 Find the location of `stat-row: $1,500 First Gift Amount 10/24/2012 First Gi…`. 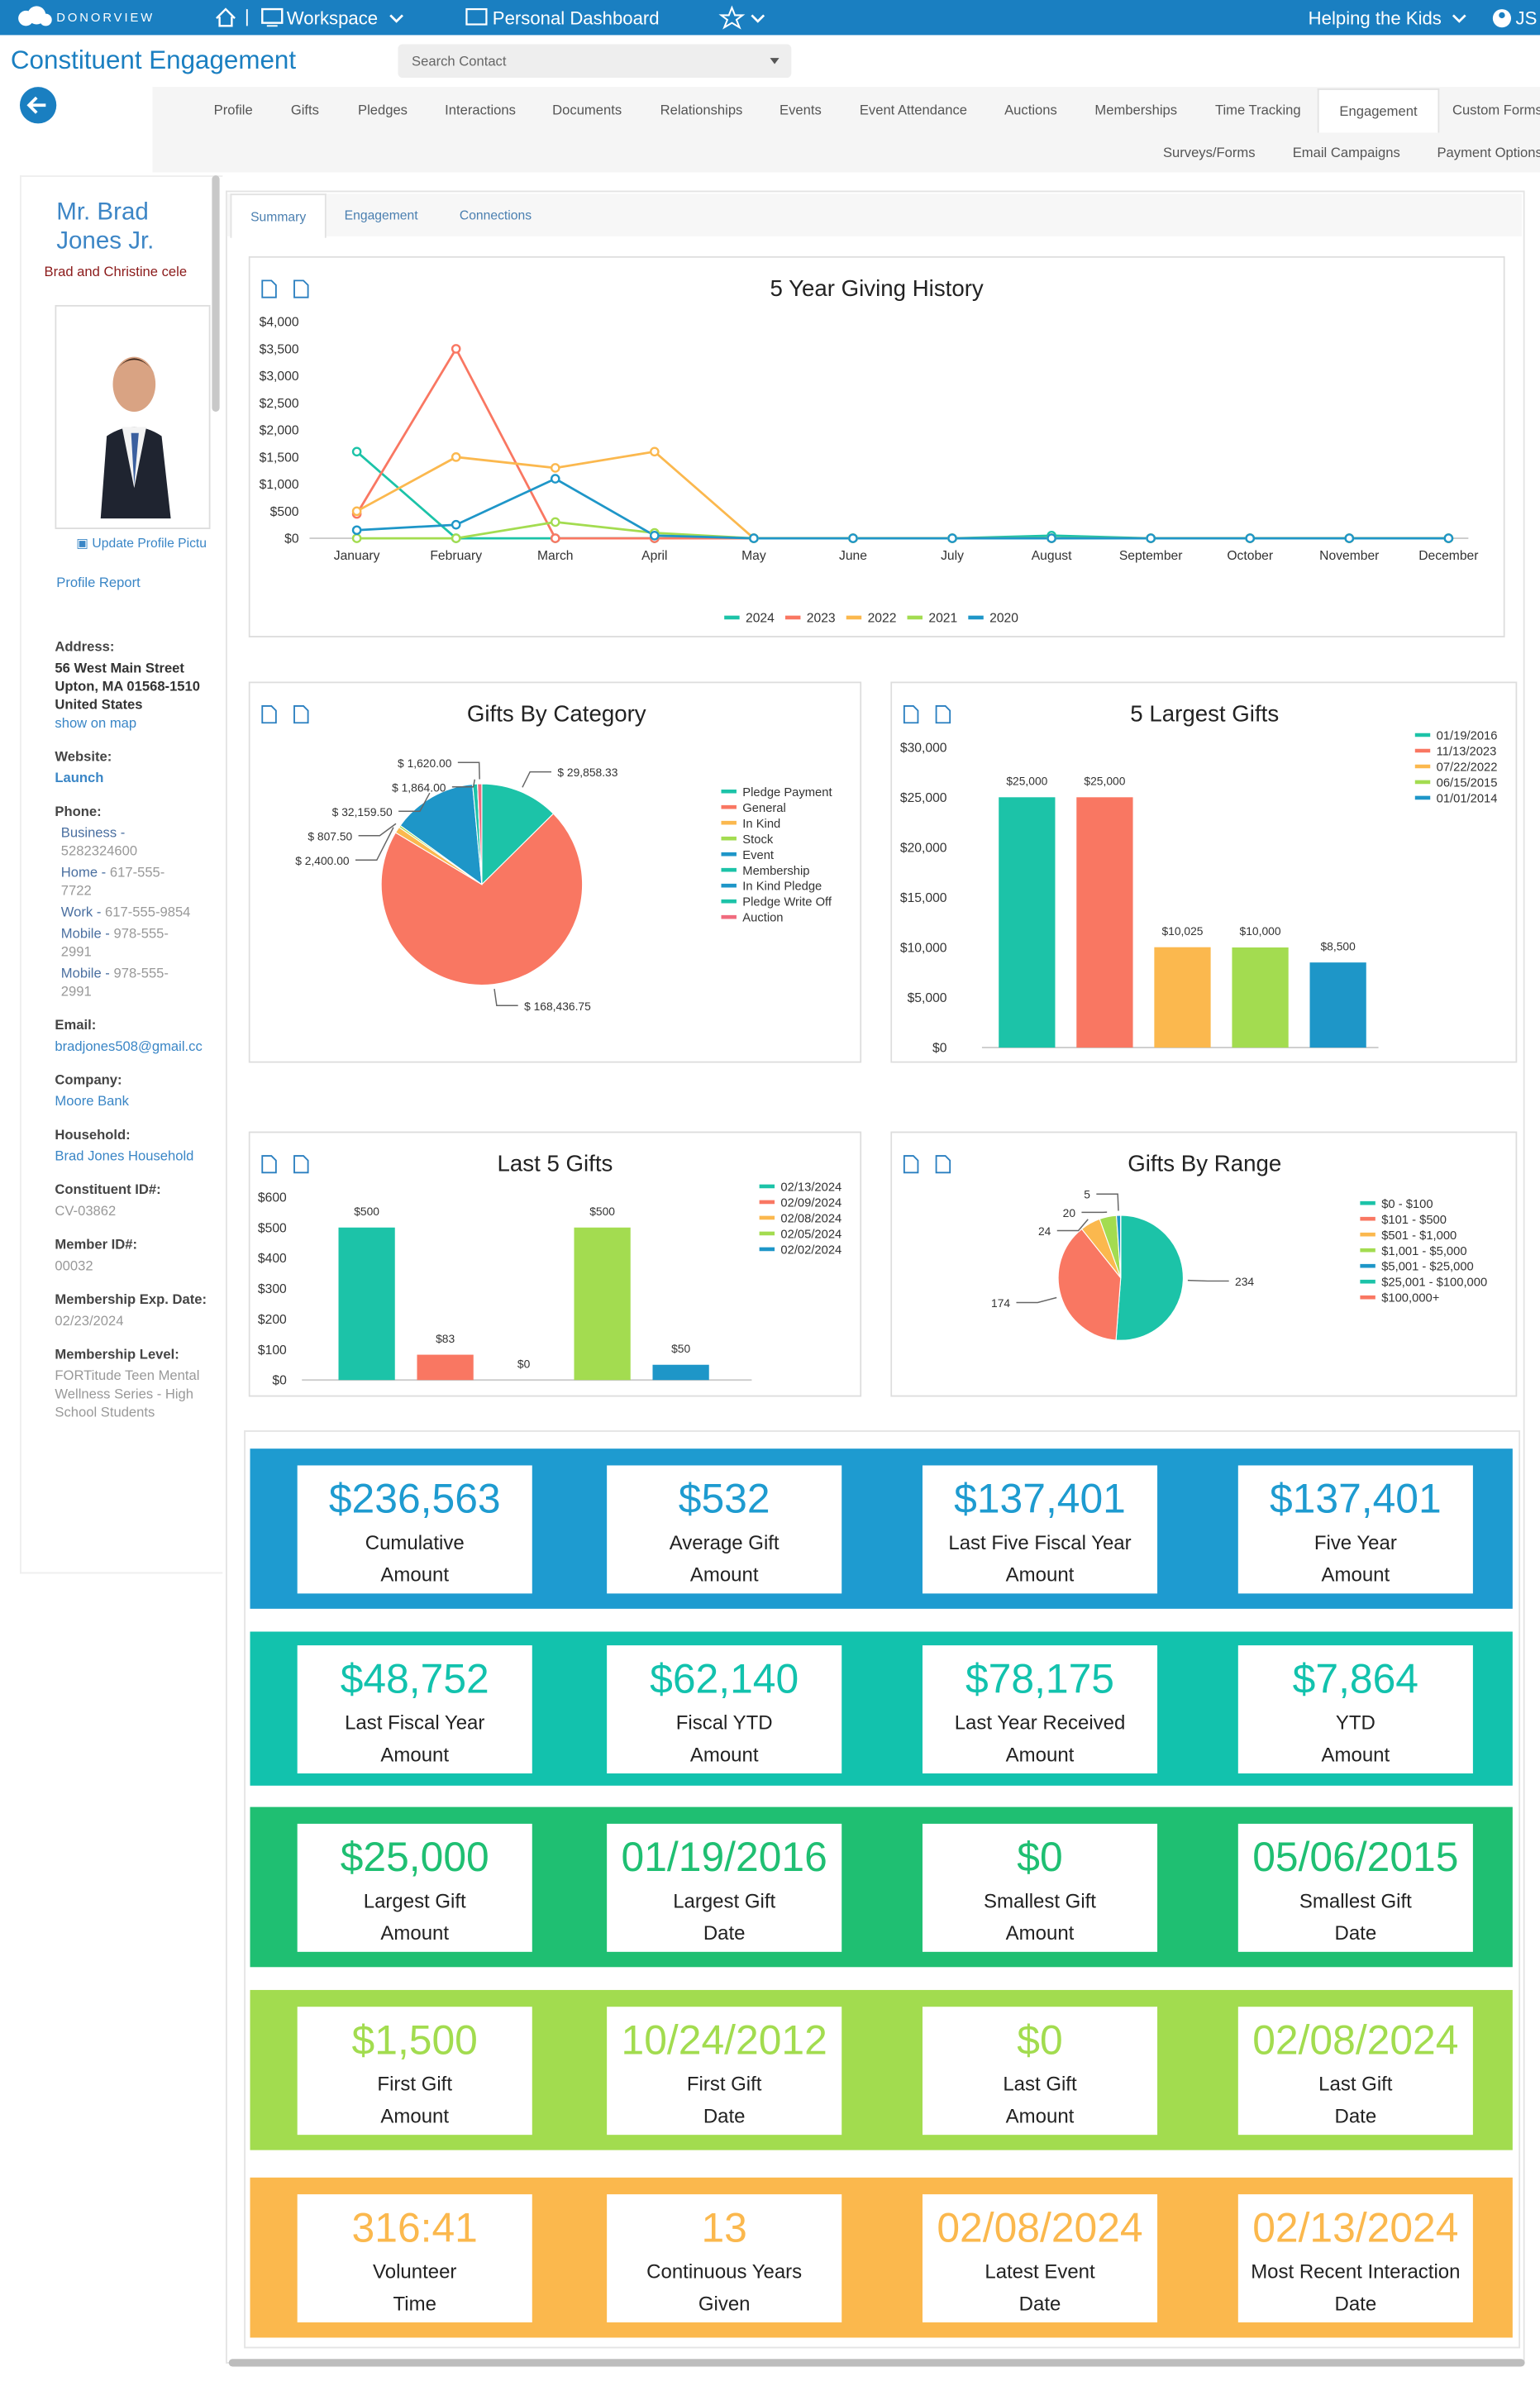

stat-row: $1,500 First Gift Amount 10/24/2012 First Gi… is located at coordinates (882, 2069).